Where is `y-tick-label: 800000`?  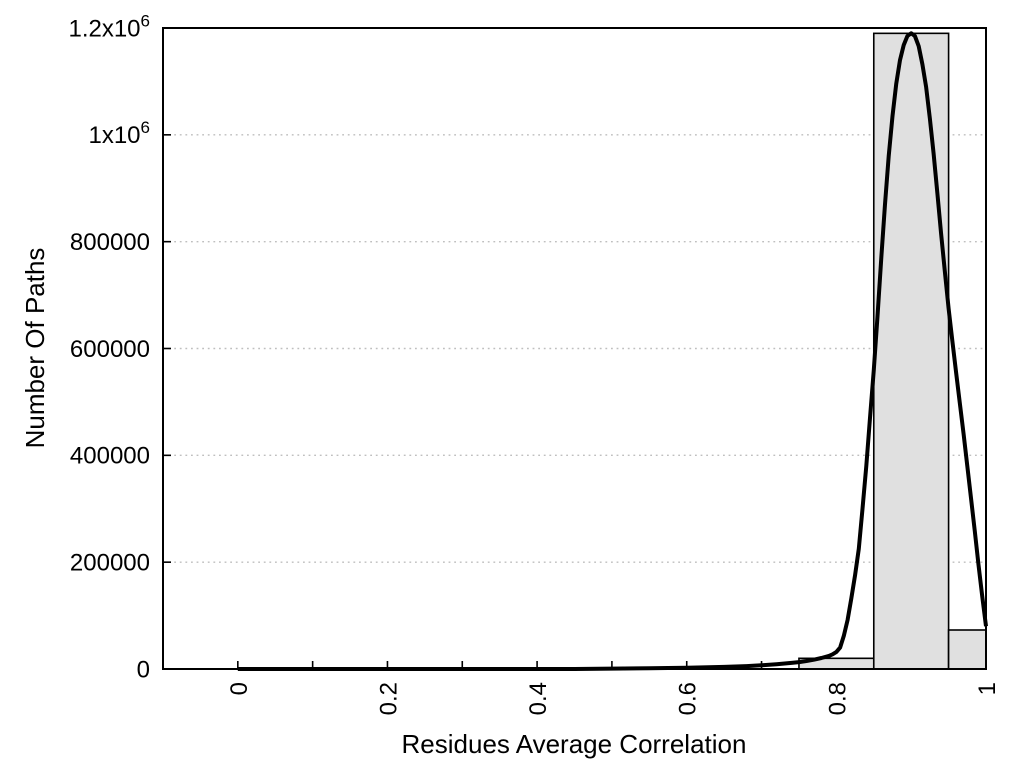
y-tick-label: 800000 is located at coordinates (110, 242).